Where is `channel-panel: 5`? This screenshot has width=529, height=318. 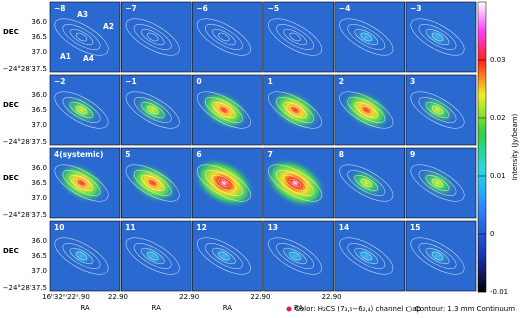 channel-panel: 5 is located at coordinates (156, 183).